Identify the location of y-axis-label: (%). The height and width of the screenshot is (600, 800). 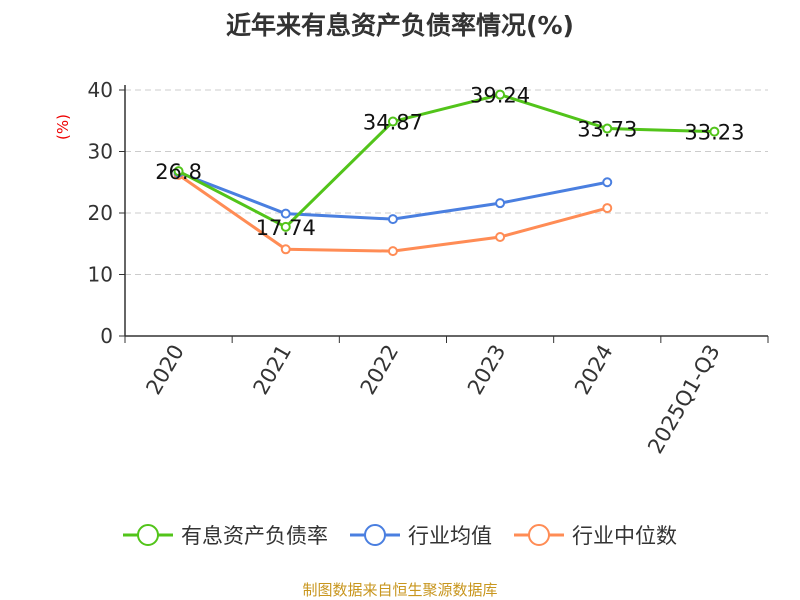
(63, 127).